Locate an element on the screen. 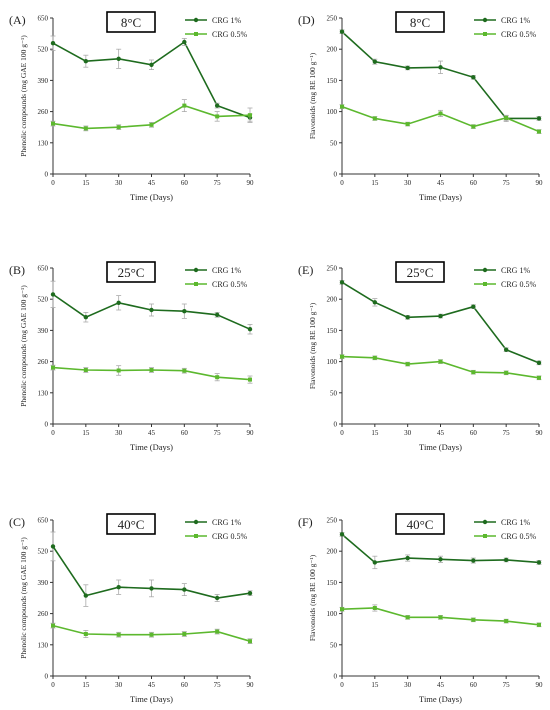  y-tick-label: 0 is located at coordinates (47, 677).